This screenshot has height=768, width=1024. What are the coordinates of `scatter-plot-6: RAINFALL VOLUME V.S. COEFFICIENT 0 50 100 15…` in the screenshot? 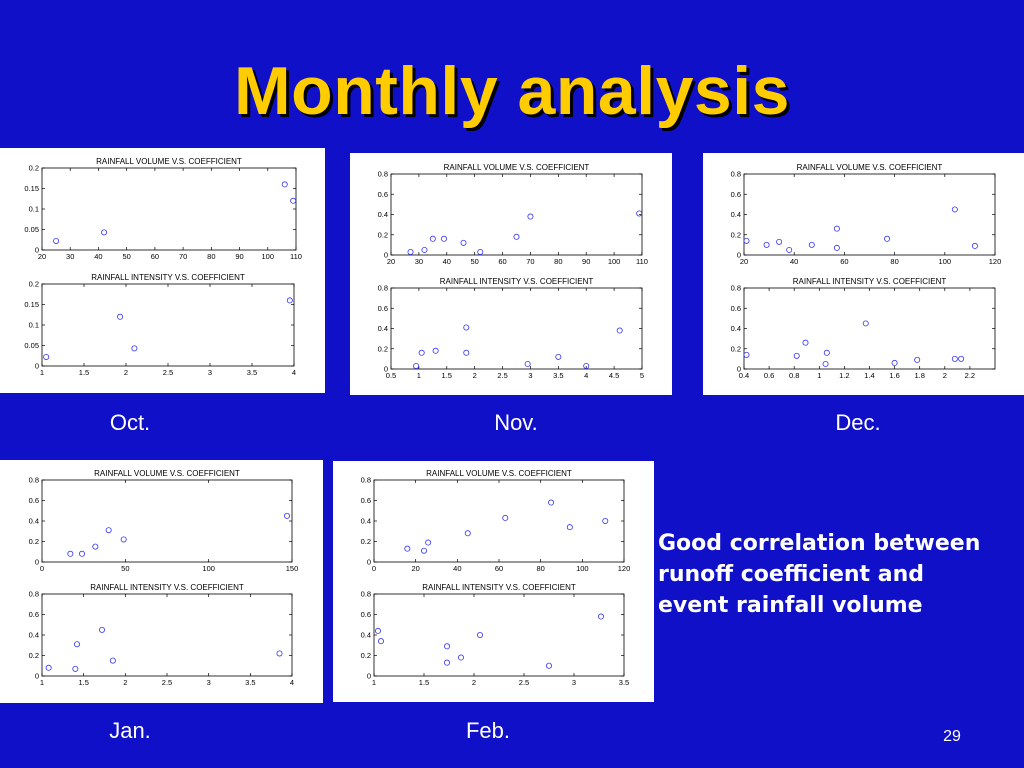 It's located at (164, 521).